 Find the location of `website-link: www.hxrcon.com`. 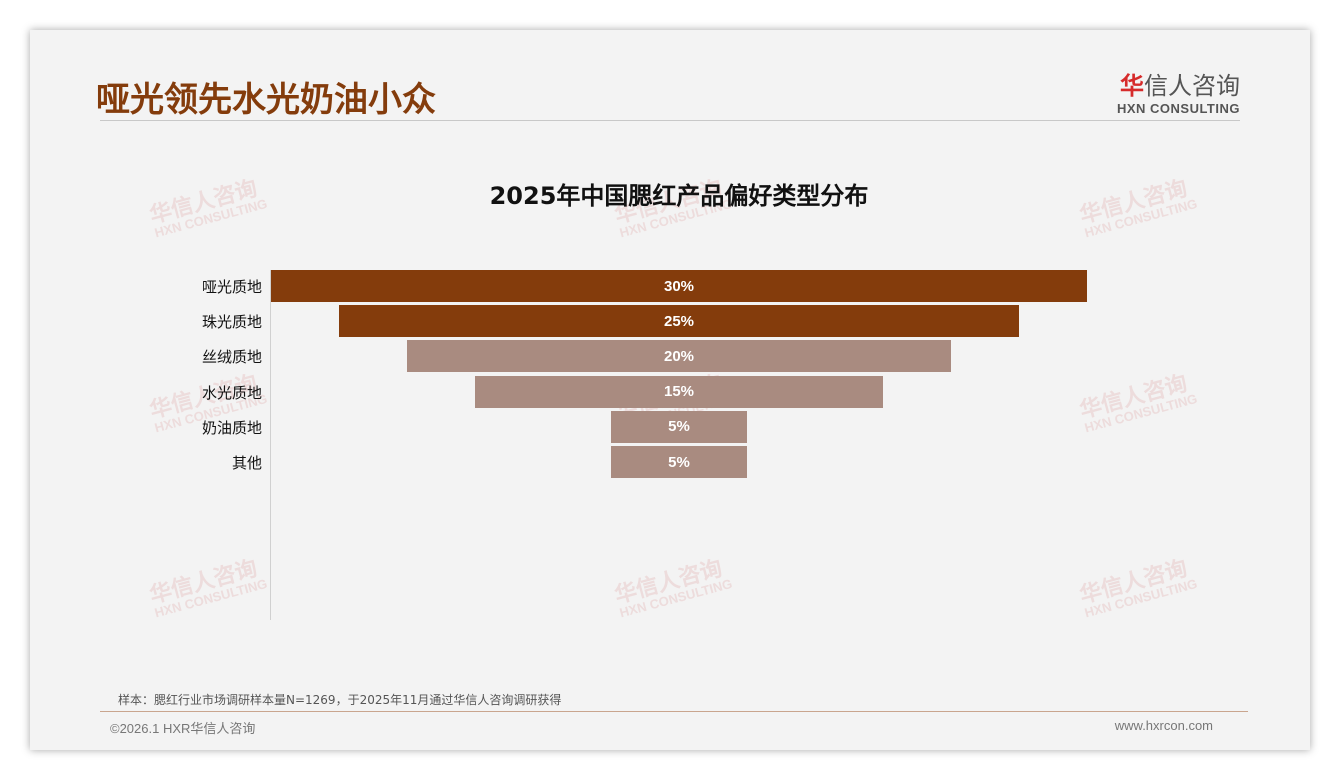

website-link: www.hxrcon.com is located at coordinates (1163, 725).